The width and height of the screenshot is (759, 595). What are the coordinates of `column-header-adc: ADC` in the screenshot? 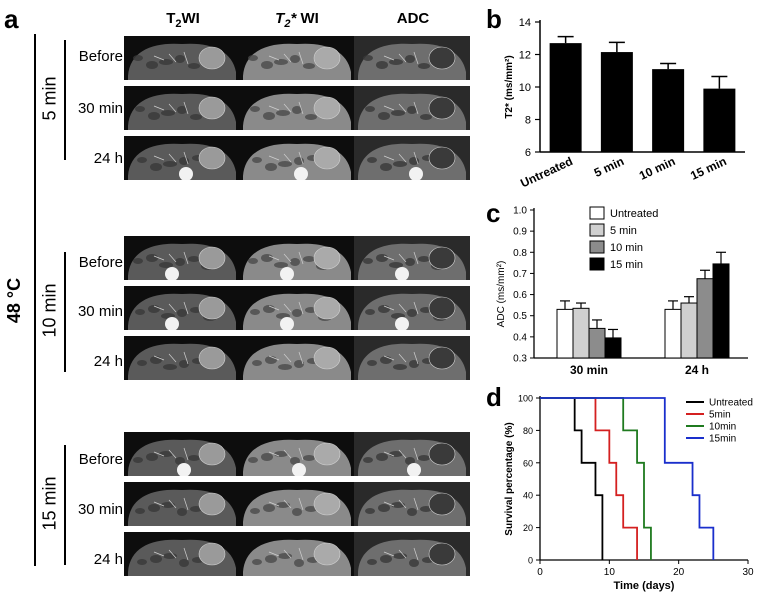 It's located at (413, 18).